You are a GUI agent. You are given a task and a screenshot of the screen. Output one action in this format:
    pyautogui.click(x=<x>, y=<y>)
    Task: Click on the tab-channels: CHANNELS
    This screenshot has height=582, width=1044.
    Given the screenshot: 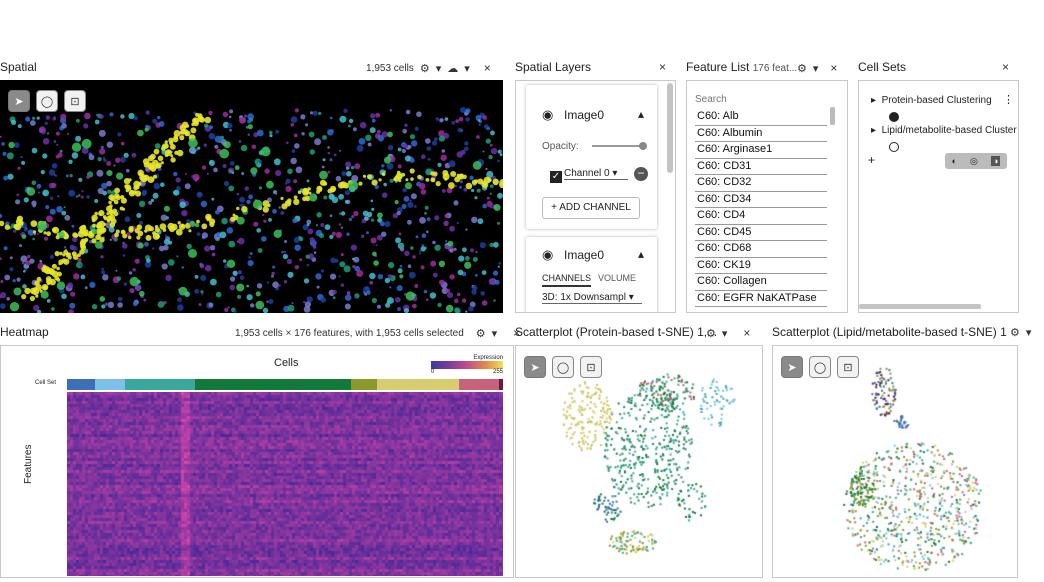 What is the action you would take?
    pyautogui.click(x=567, y=280)
    